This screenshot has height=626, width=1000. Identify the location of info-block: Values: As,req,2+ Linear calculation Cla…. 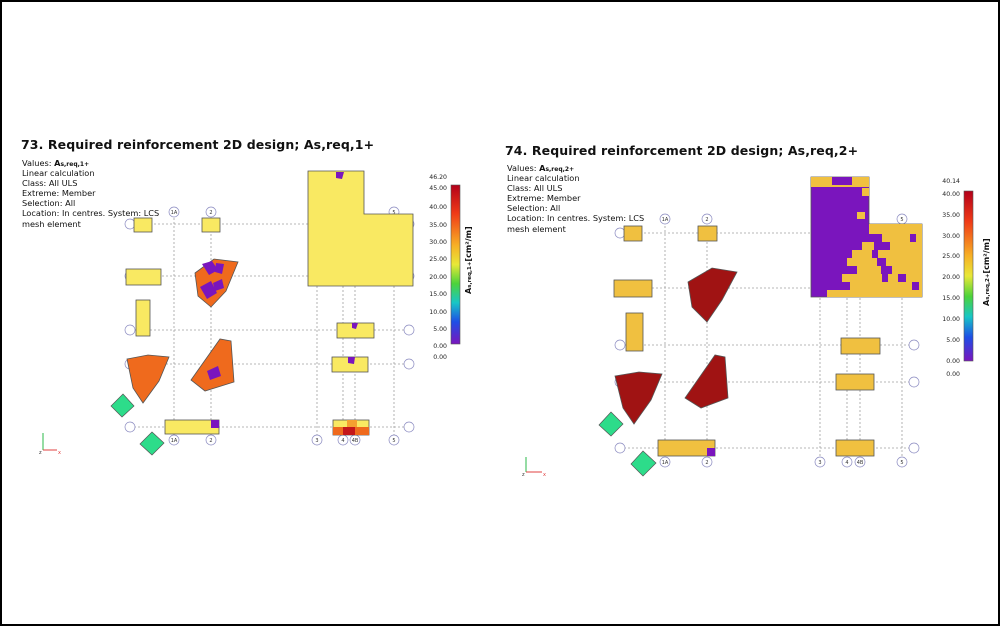
(575, 198).